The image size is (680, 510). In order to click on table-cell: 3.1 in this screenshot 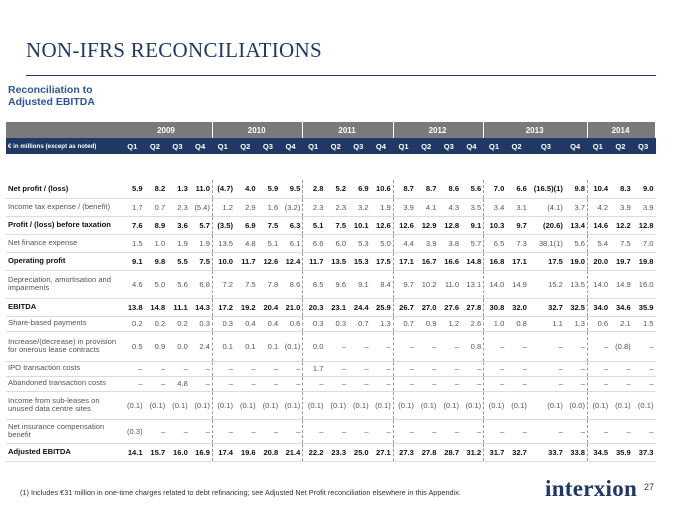, I will do `click(517, 207)`.